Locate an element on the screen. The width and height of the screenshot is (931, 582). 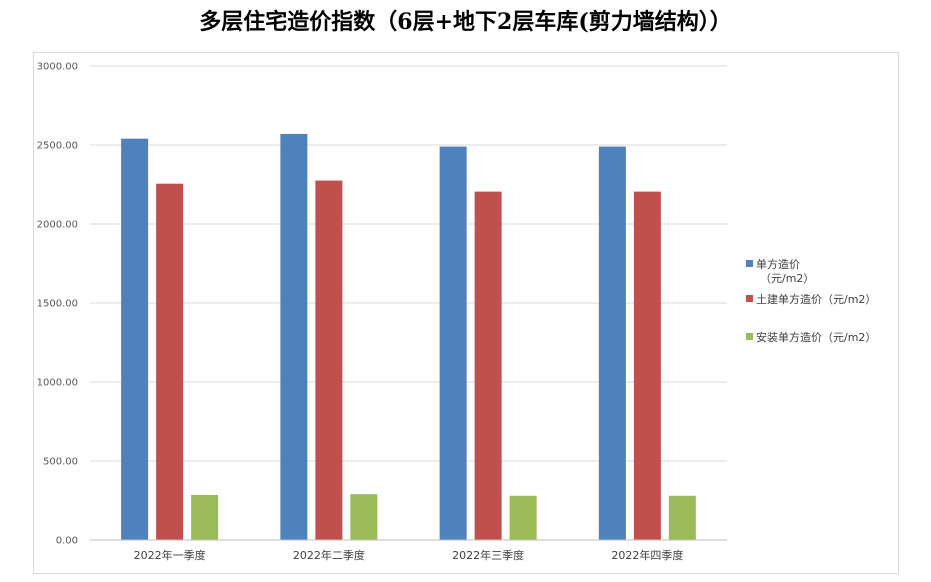
y-tick-label: 1500.00 is located at coordinates (57, 304).